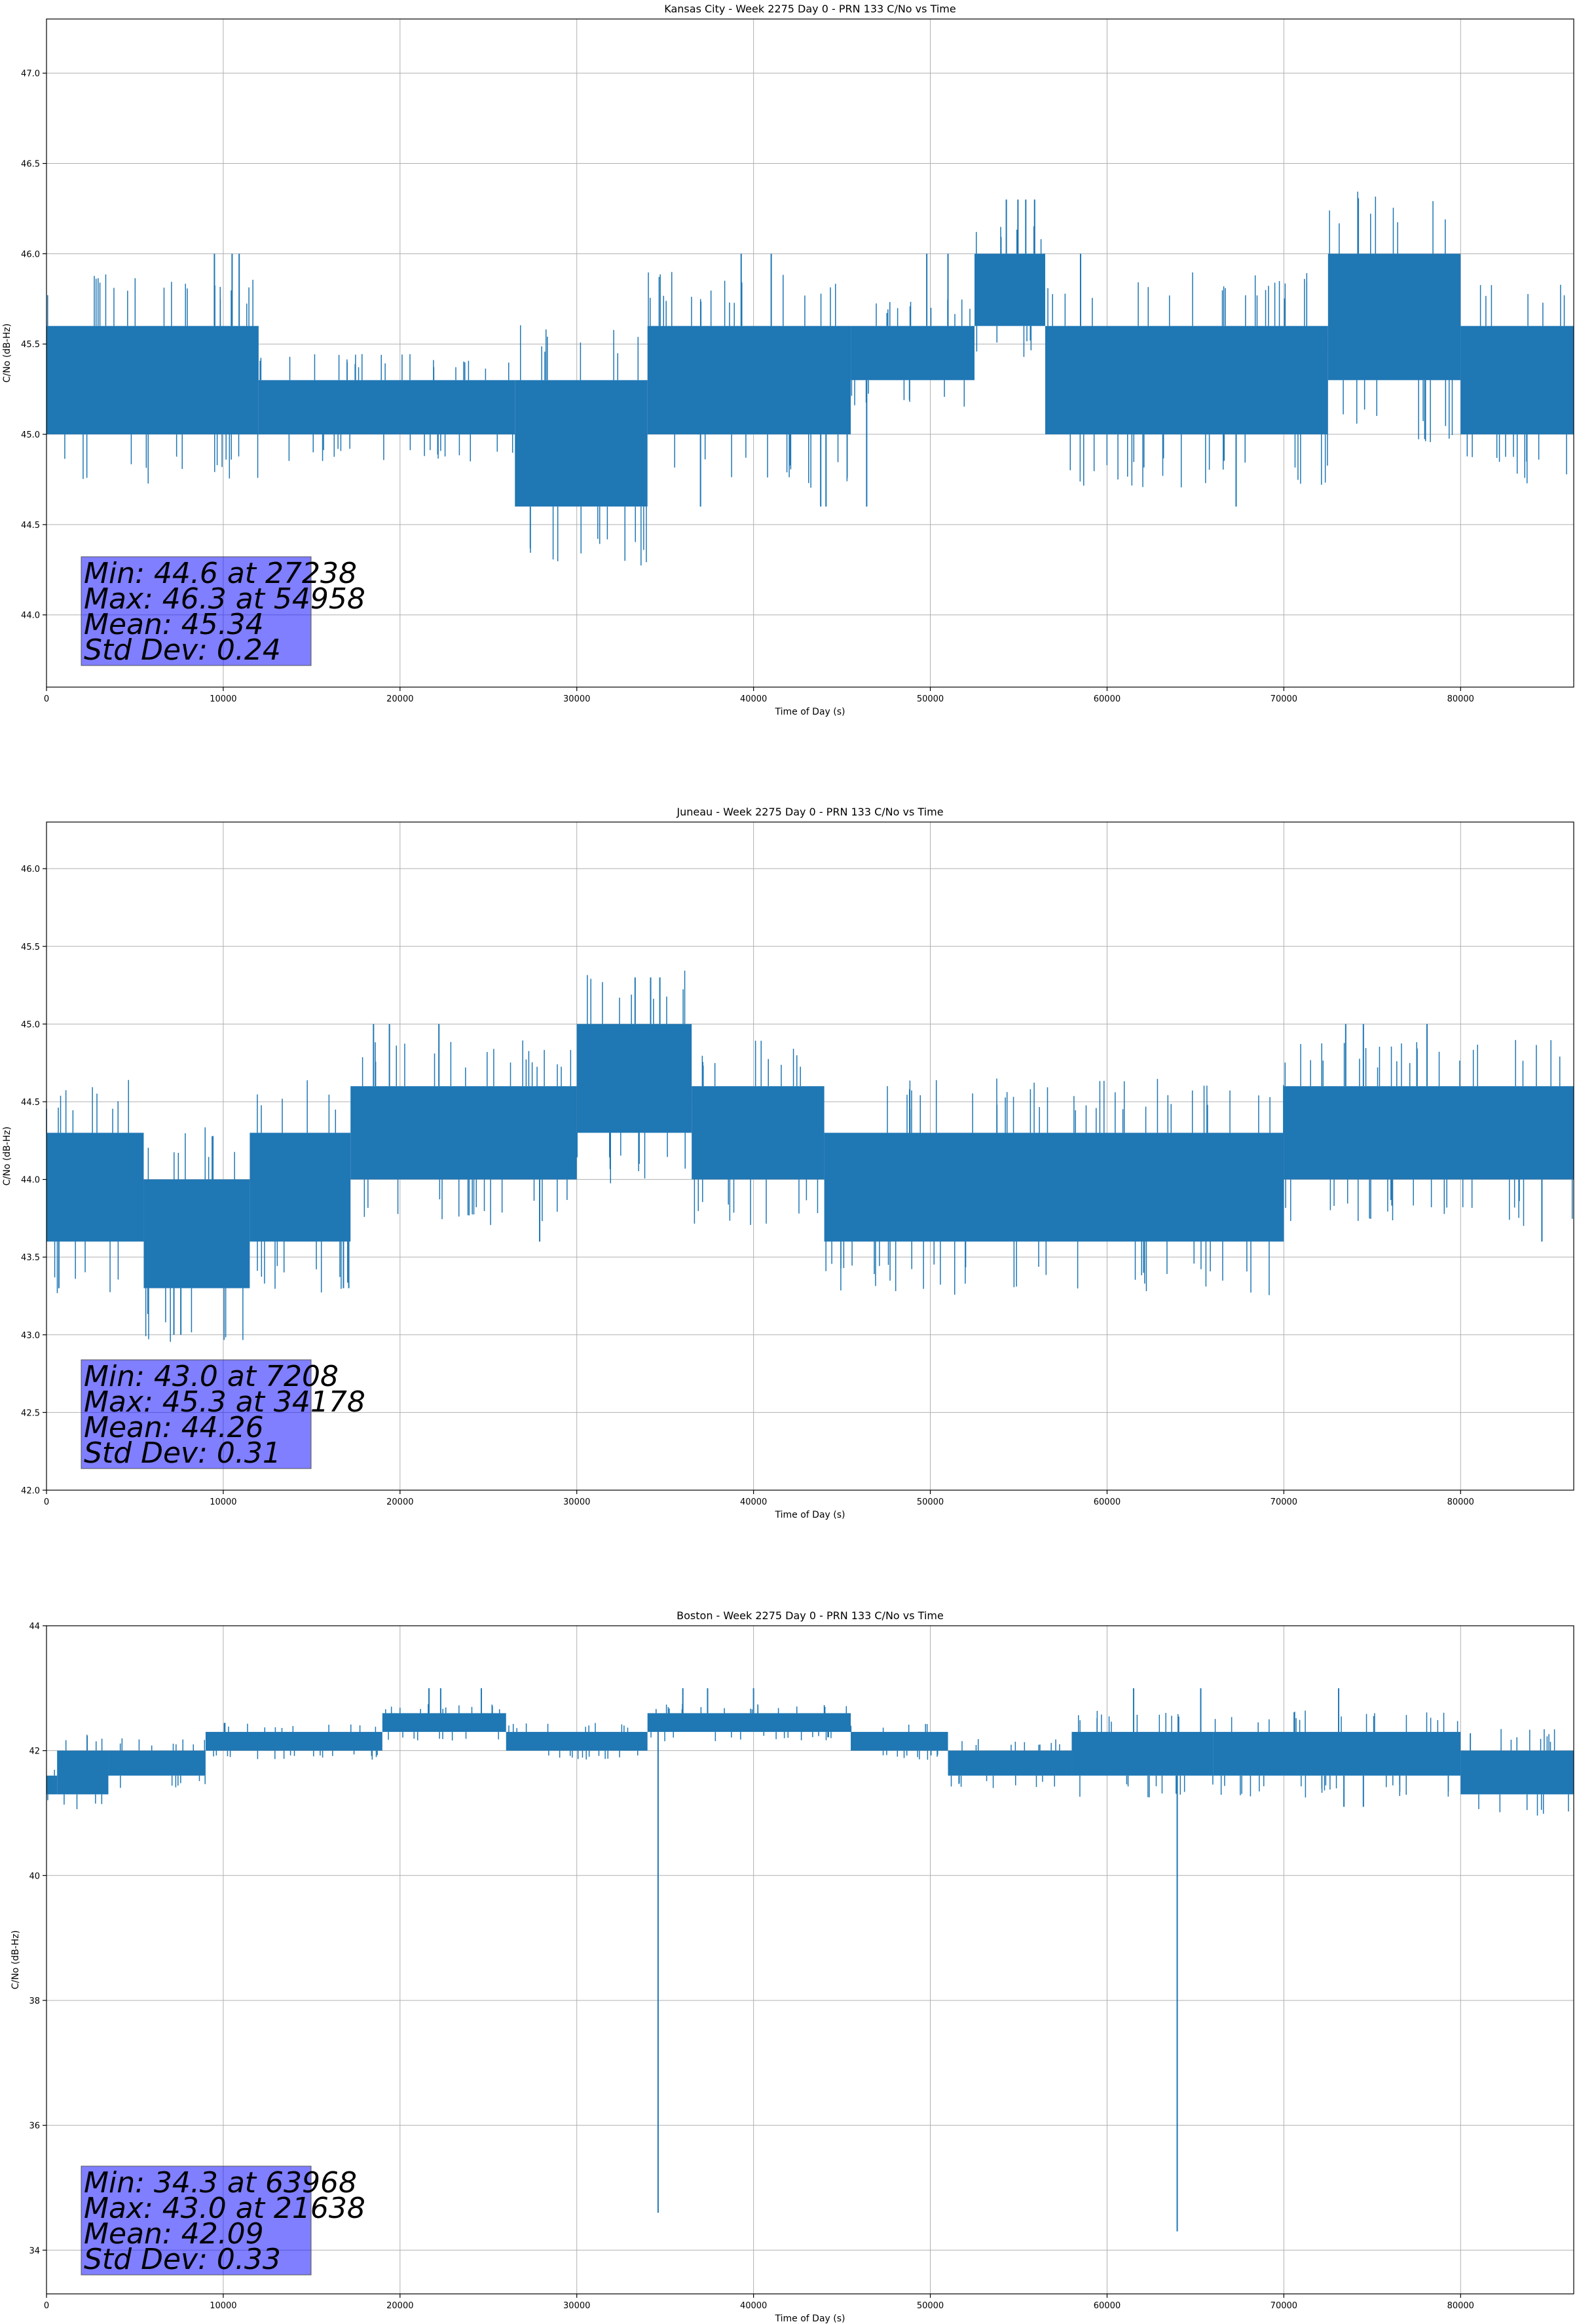 This screenshot has width=1577, height=2324. What do you see at coordinates (182, 1453) in the screenshot?
I see `stats-std: Std Dev: 0.31` at bounding box center [182, 1453].